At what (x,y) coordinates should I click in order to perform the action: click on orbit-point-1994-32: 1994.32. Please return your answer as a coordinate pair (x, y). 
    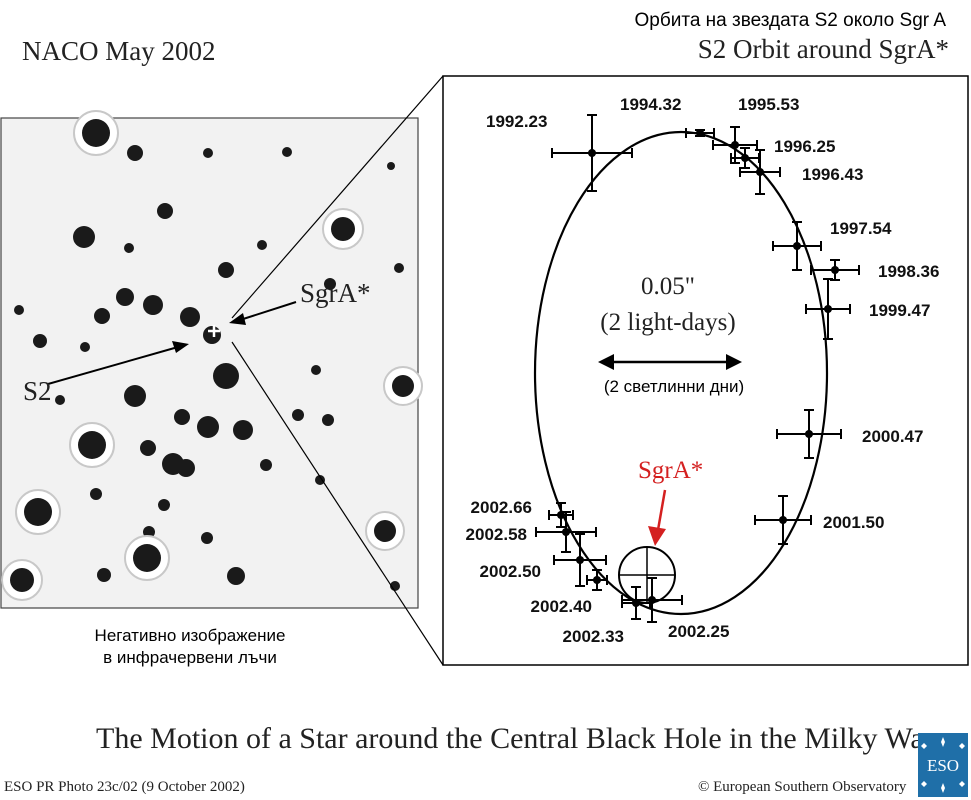
    Looking at the image, I should click on (667, 116).